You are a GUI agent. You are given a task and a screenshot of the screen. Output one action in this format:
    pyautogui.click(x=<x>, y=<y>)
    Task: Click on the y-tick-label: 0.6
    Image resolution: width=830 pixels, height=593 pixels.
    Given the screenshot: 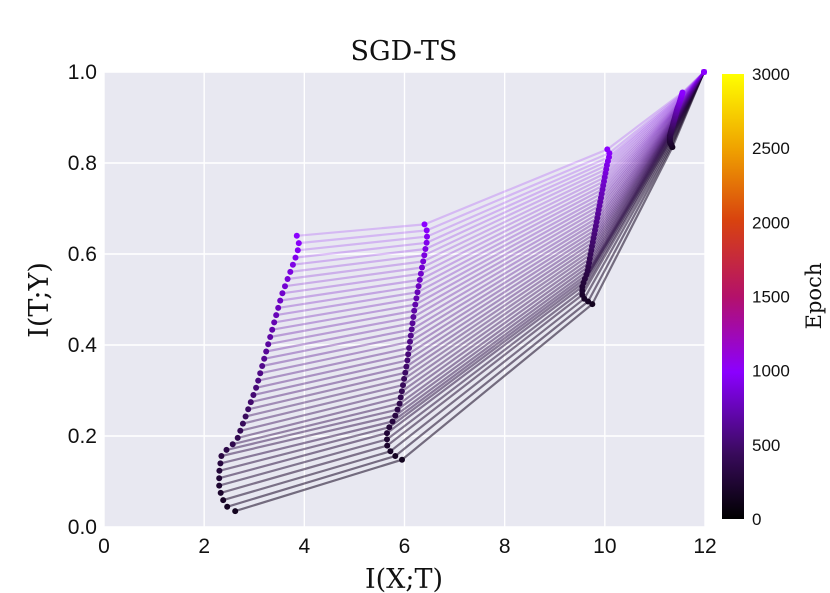 What is the action you would take?
    pyautogui.click(x=82, y=254)
    